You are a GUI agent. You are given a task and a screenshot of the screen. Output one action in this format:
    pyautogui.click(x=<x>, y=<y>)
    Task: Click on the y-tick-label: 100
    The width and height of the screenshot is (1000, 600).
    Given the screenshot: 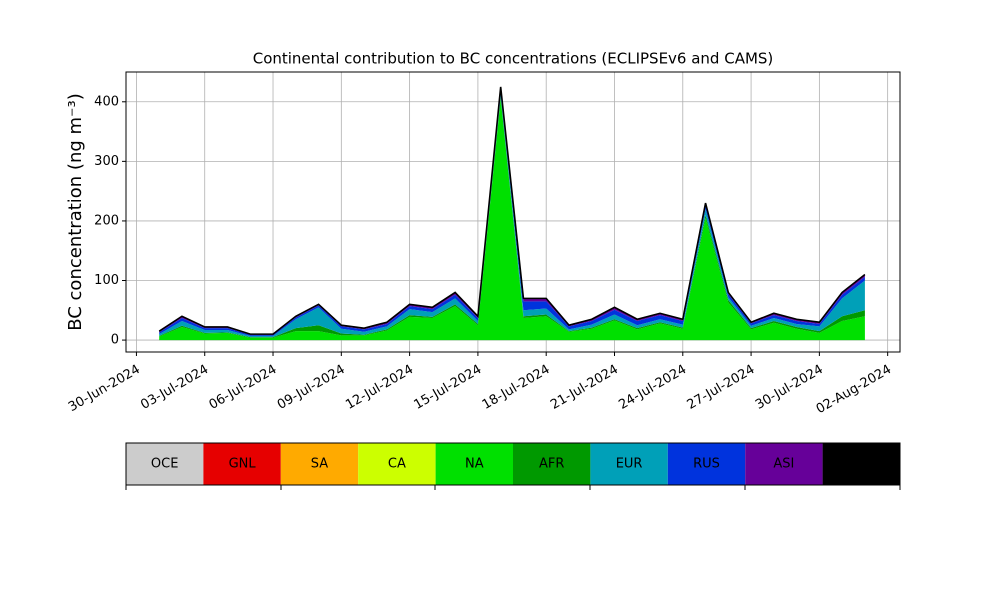 What is the action you would take?
    pyautogui.click(x=106, y=280)
    